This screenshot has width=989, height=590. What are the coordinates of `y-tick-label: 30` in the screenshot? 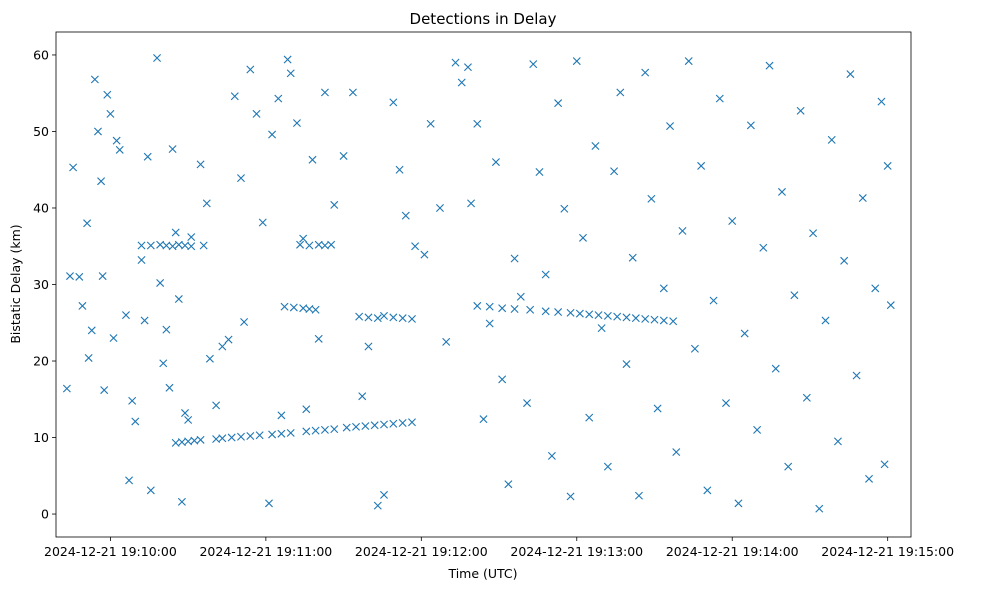 It's located at (41, 284).